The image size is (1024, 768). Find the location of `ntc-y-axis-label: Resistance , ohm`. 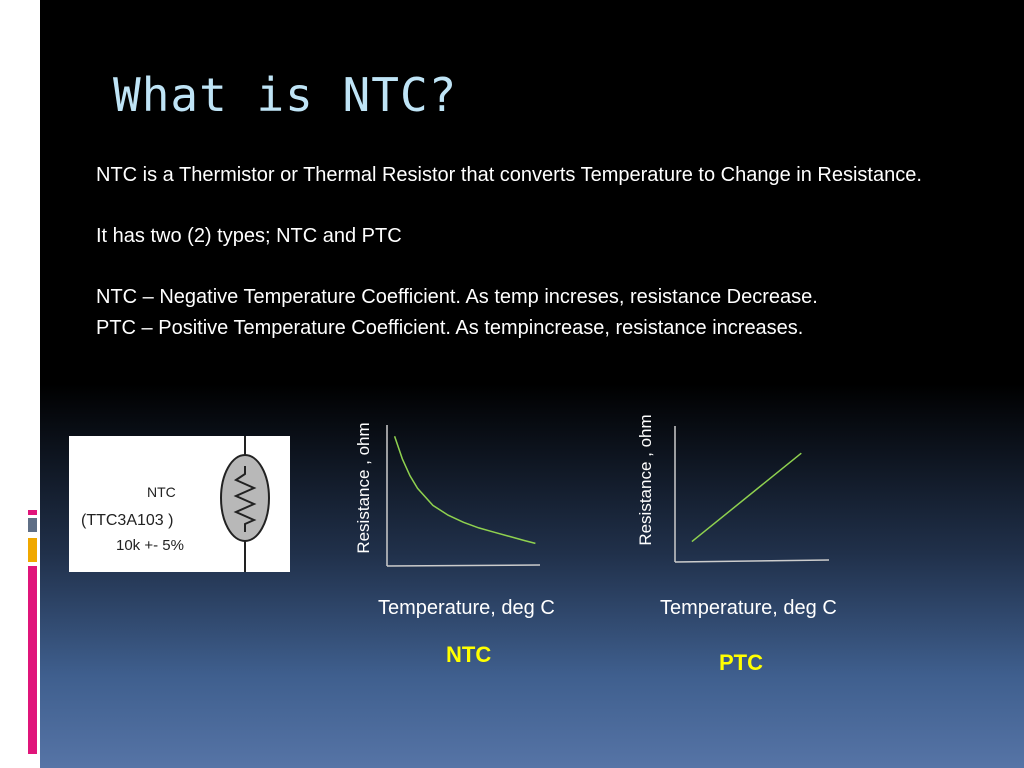

ntc-y-axis-label: Resistance , ohm is located at coordinates (363, 488).